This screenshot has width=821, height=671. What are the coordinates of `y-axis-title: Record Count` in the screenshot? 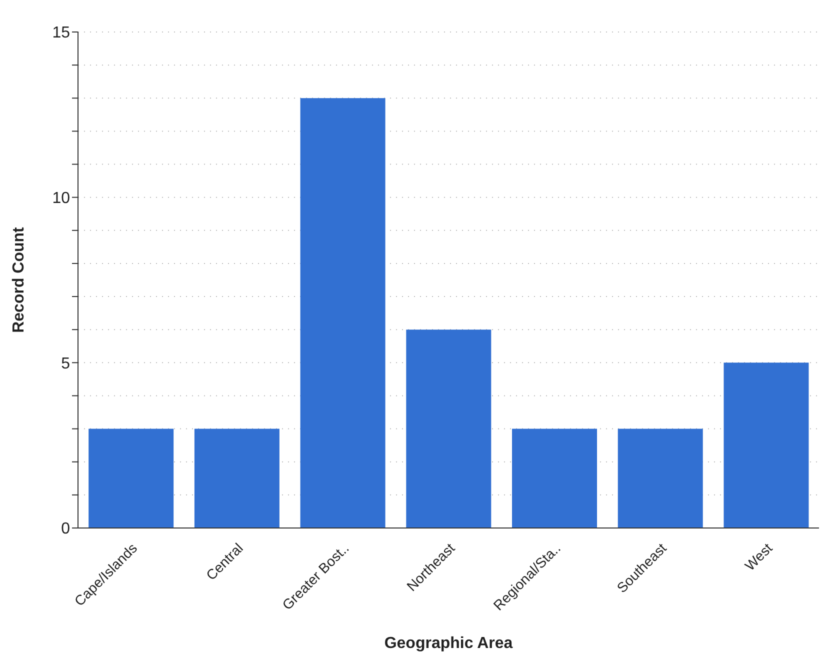 It's located at (19, 279).